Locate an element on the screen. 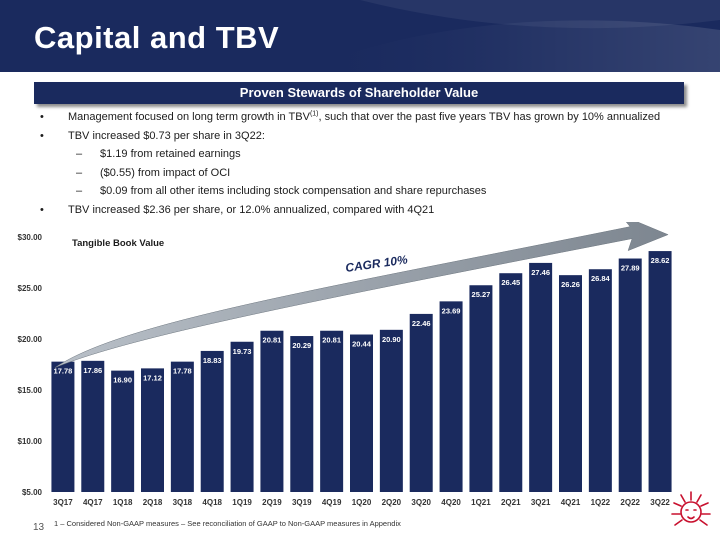 The height and width of the screenshot is (540, 720). y-tick-label: $15.00 is located at coordinates (30, 390).